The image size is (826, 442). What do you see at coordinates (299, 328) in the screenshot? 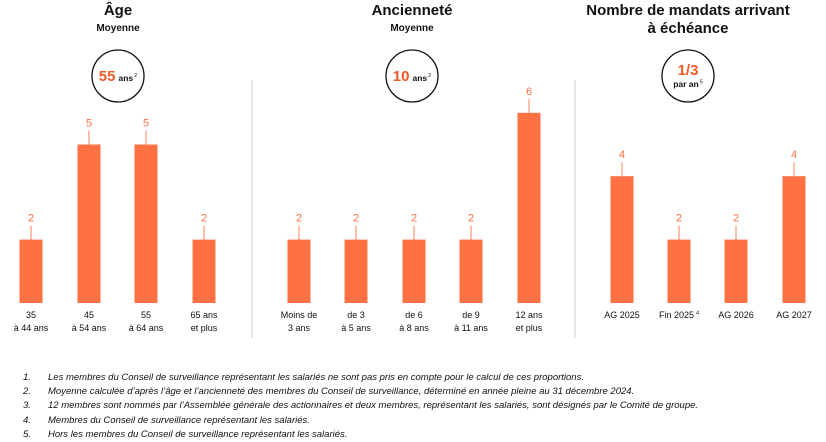
I see `category-label: 3 ans` at bounding box center [299, 328].